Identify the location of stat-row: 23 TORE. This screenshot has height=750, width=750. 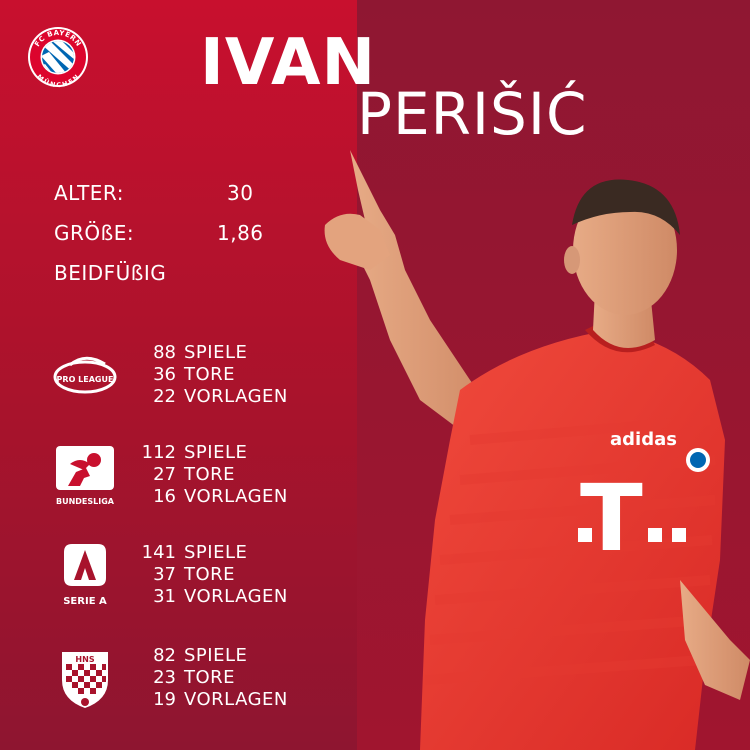
(240, 677).